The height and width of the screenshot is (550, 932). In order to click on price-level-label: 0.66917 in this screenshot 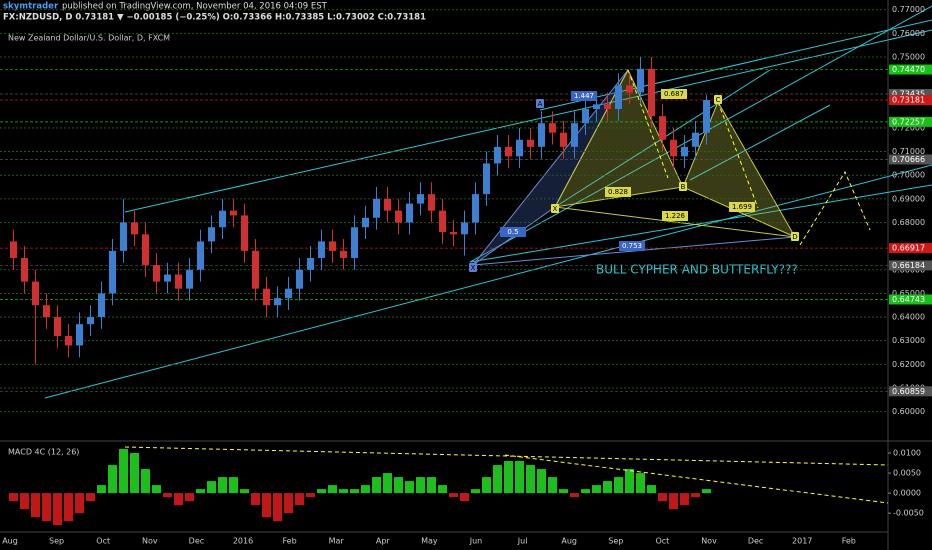, I will do `click(908, 248)`.